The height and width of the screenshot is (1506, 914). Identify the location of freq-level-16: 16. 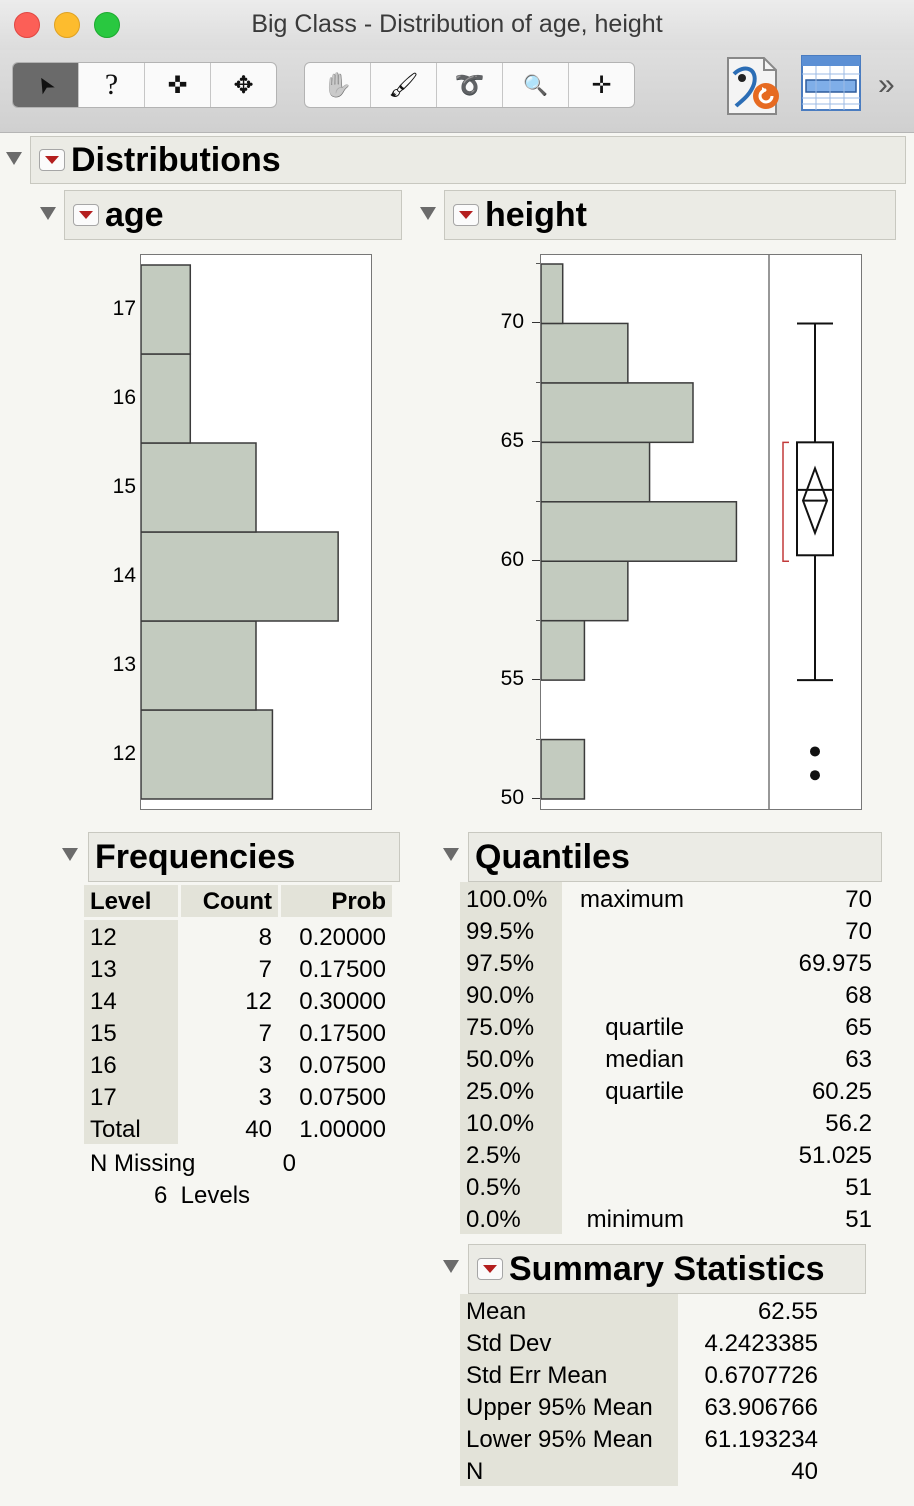
(103, 1065).